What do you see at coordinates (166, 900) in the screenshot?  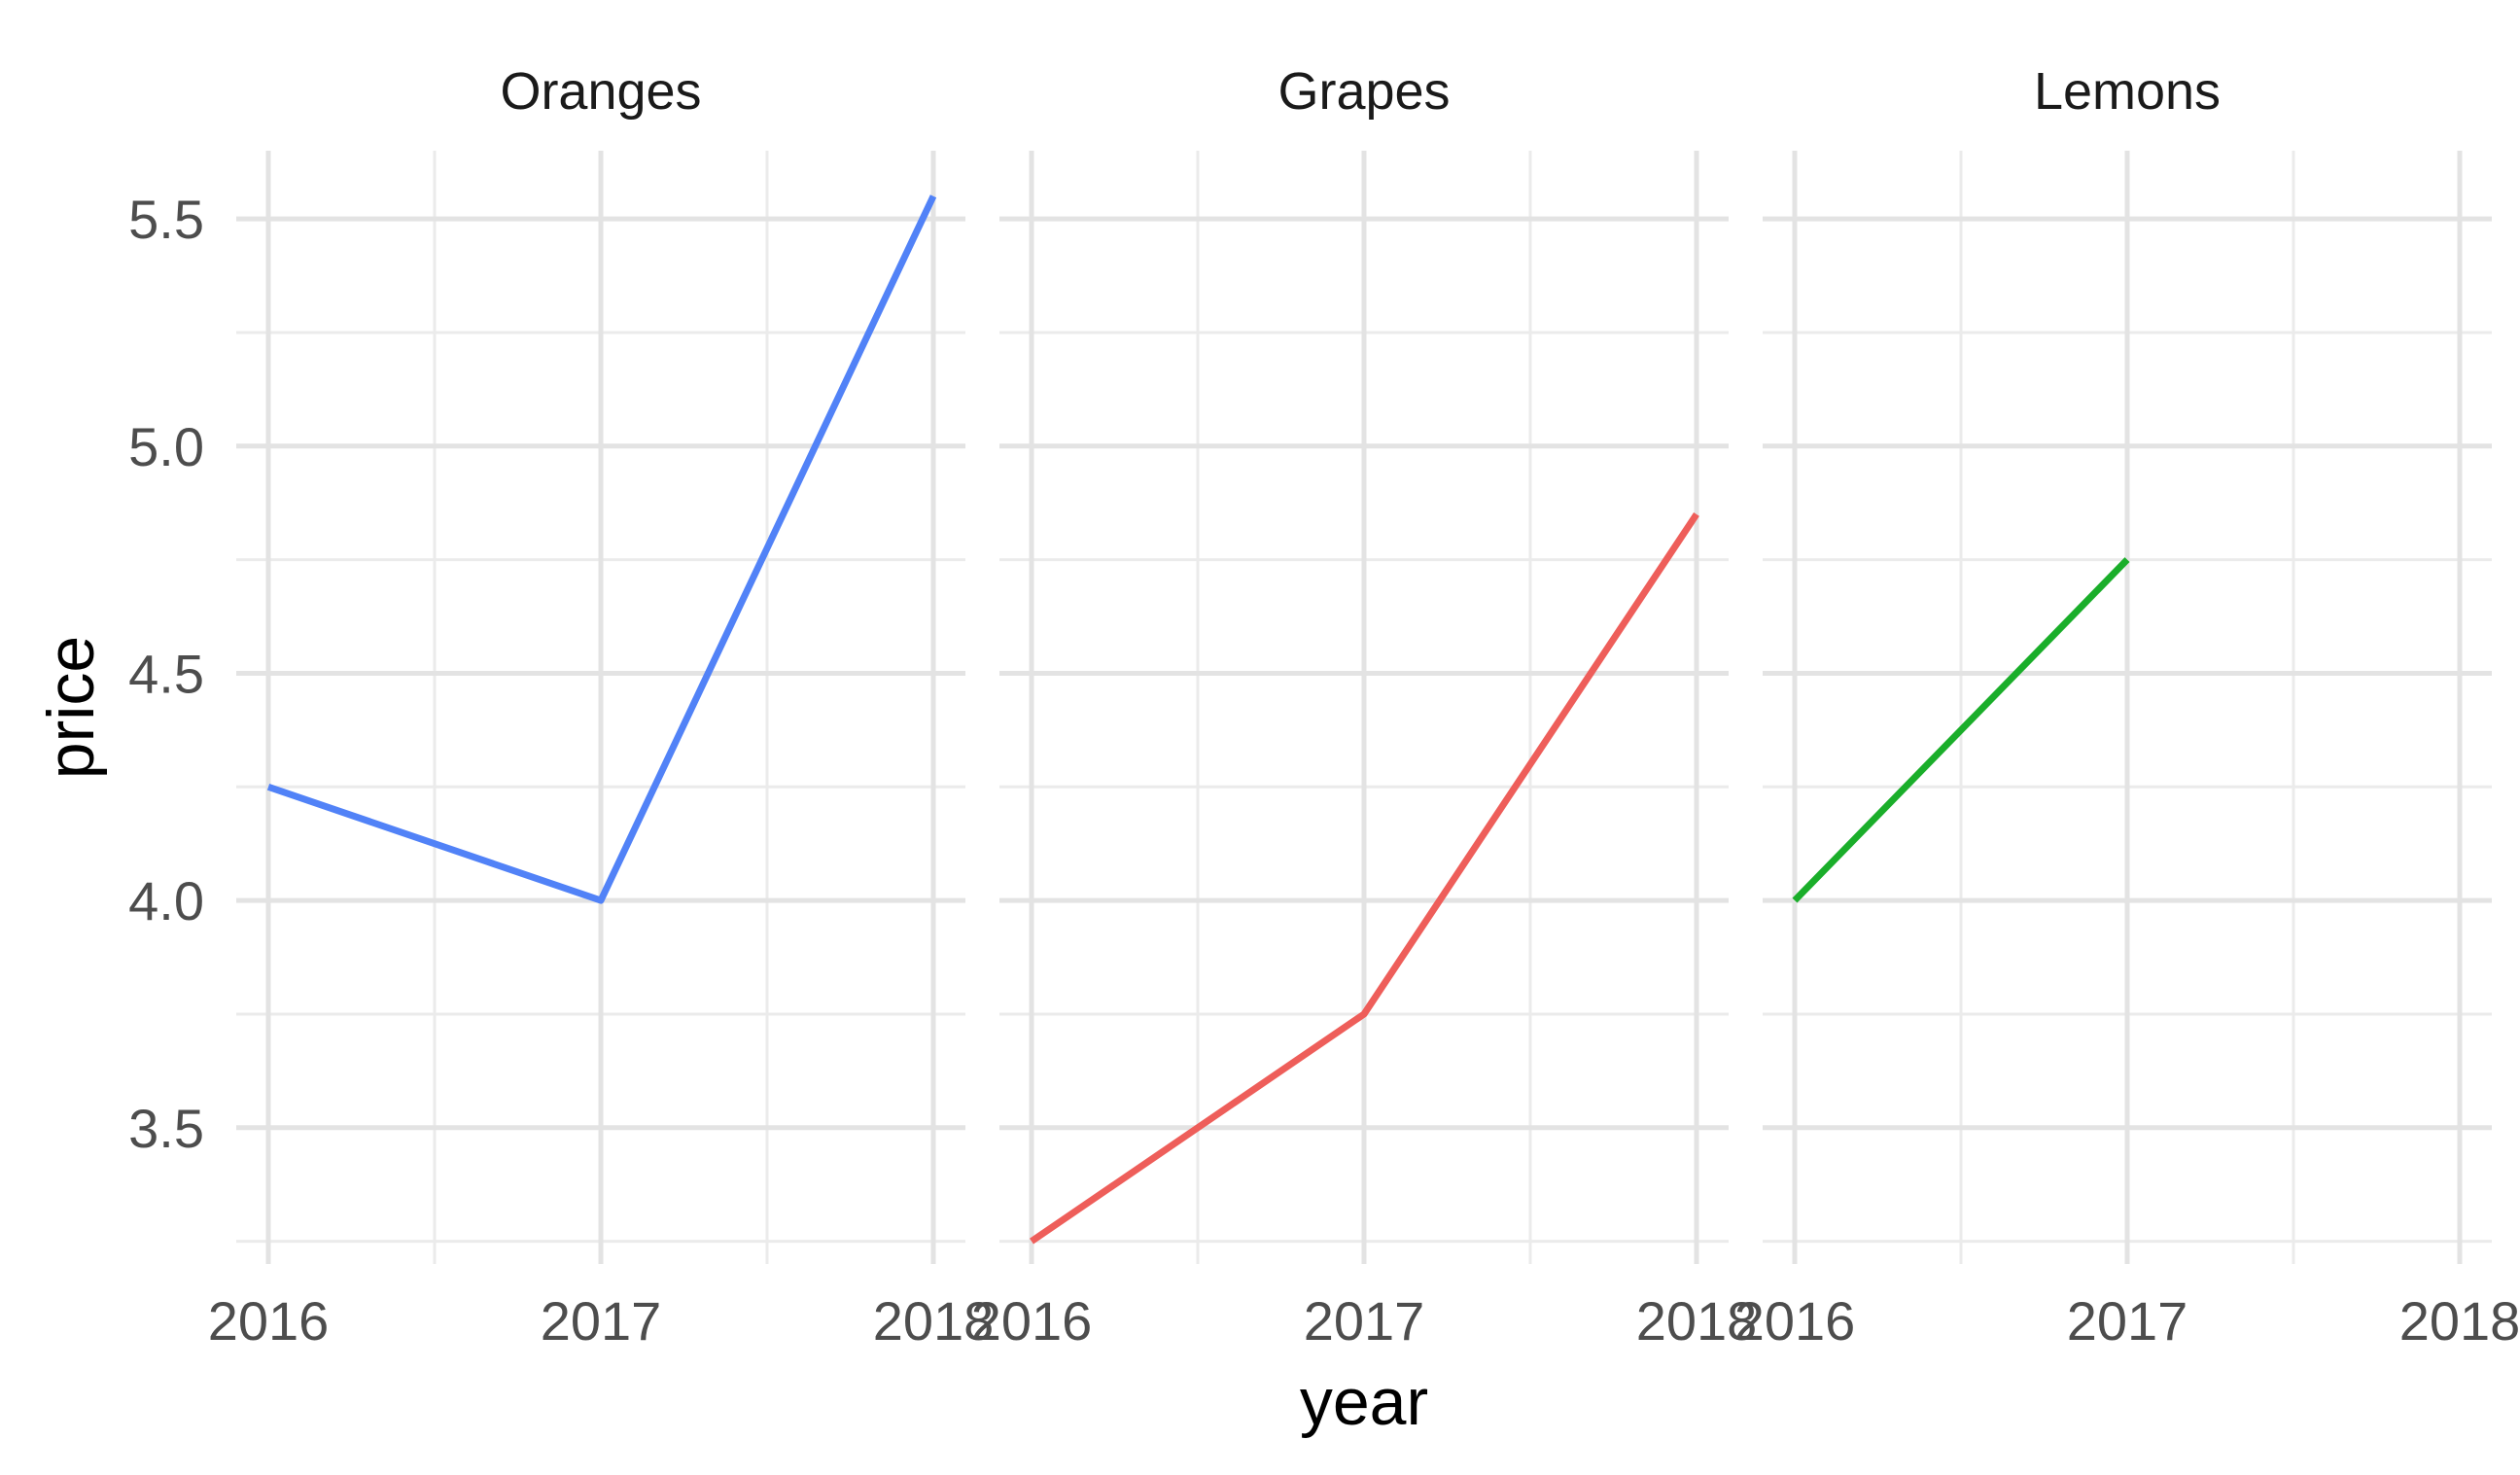 I see `y-tick-label: 4.0` at bounding box center [166, 900].